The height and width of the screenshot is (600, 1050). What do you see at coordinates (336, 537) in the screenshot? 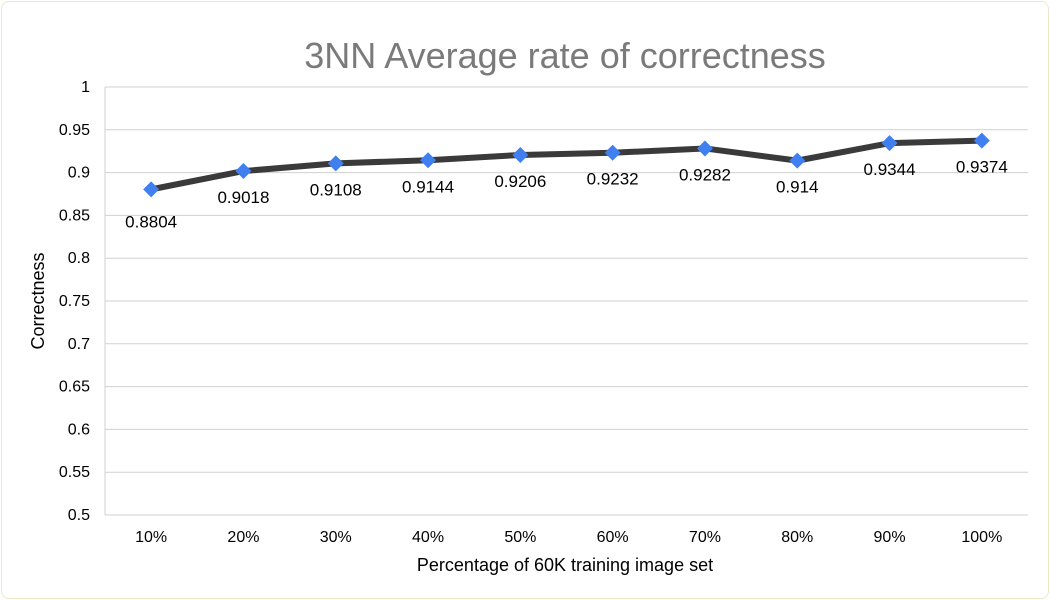
I see `x-tick-label: 30%` at bounding box center [336, 537].